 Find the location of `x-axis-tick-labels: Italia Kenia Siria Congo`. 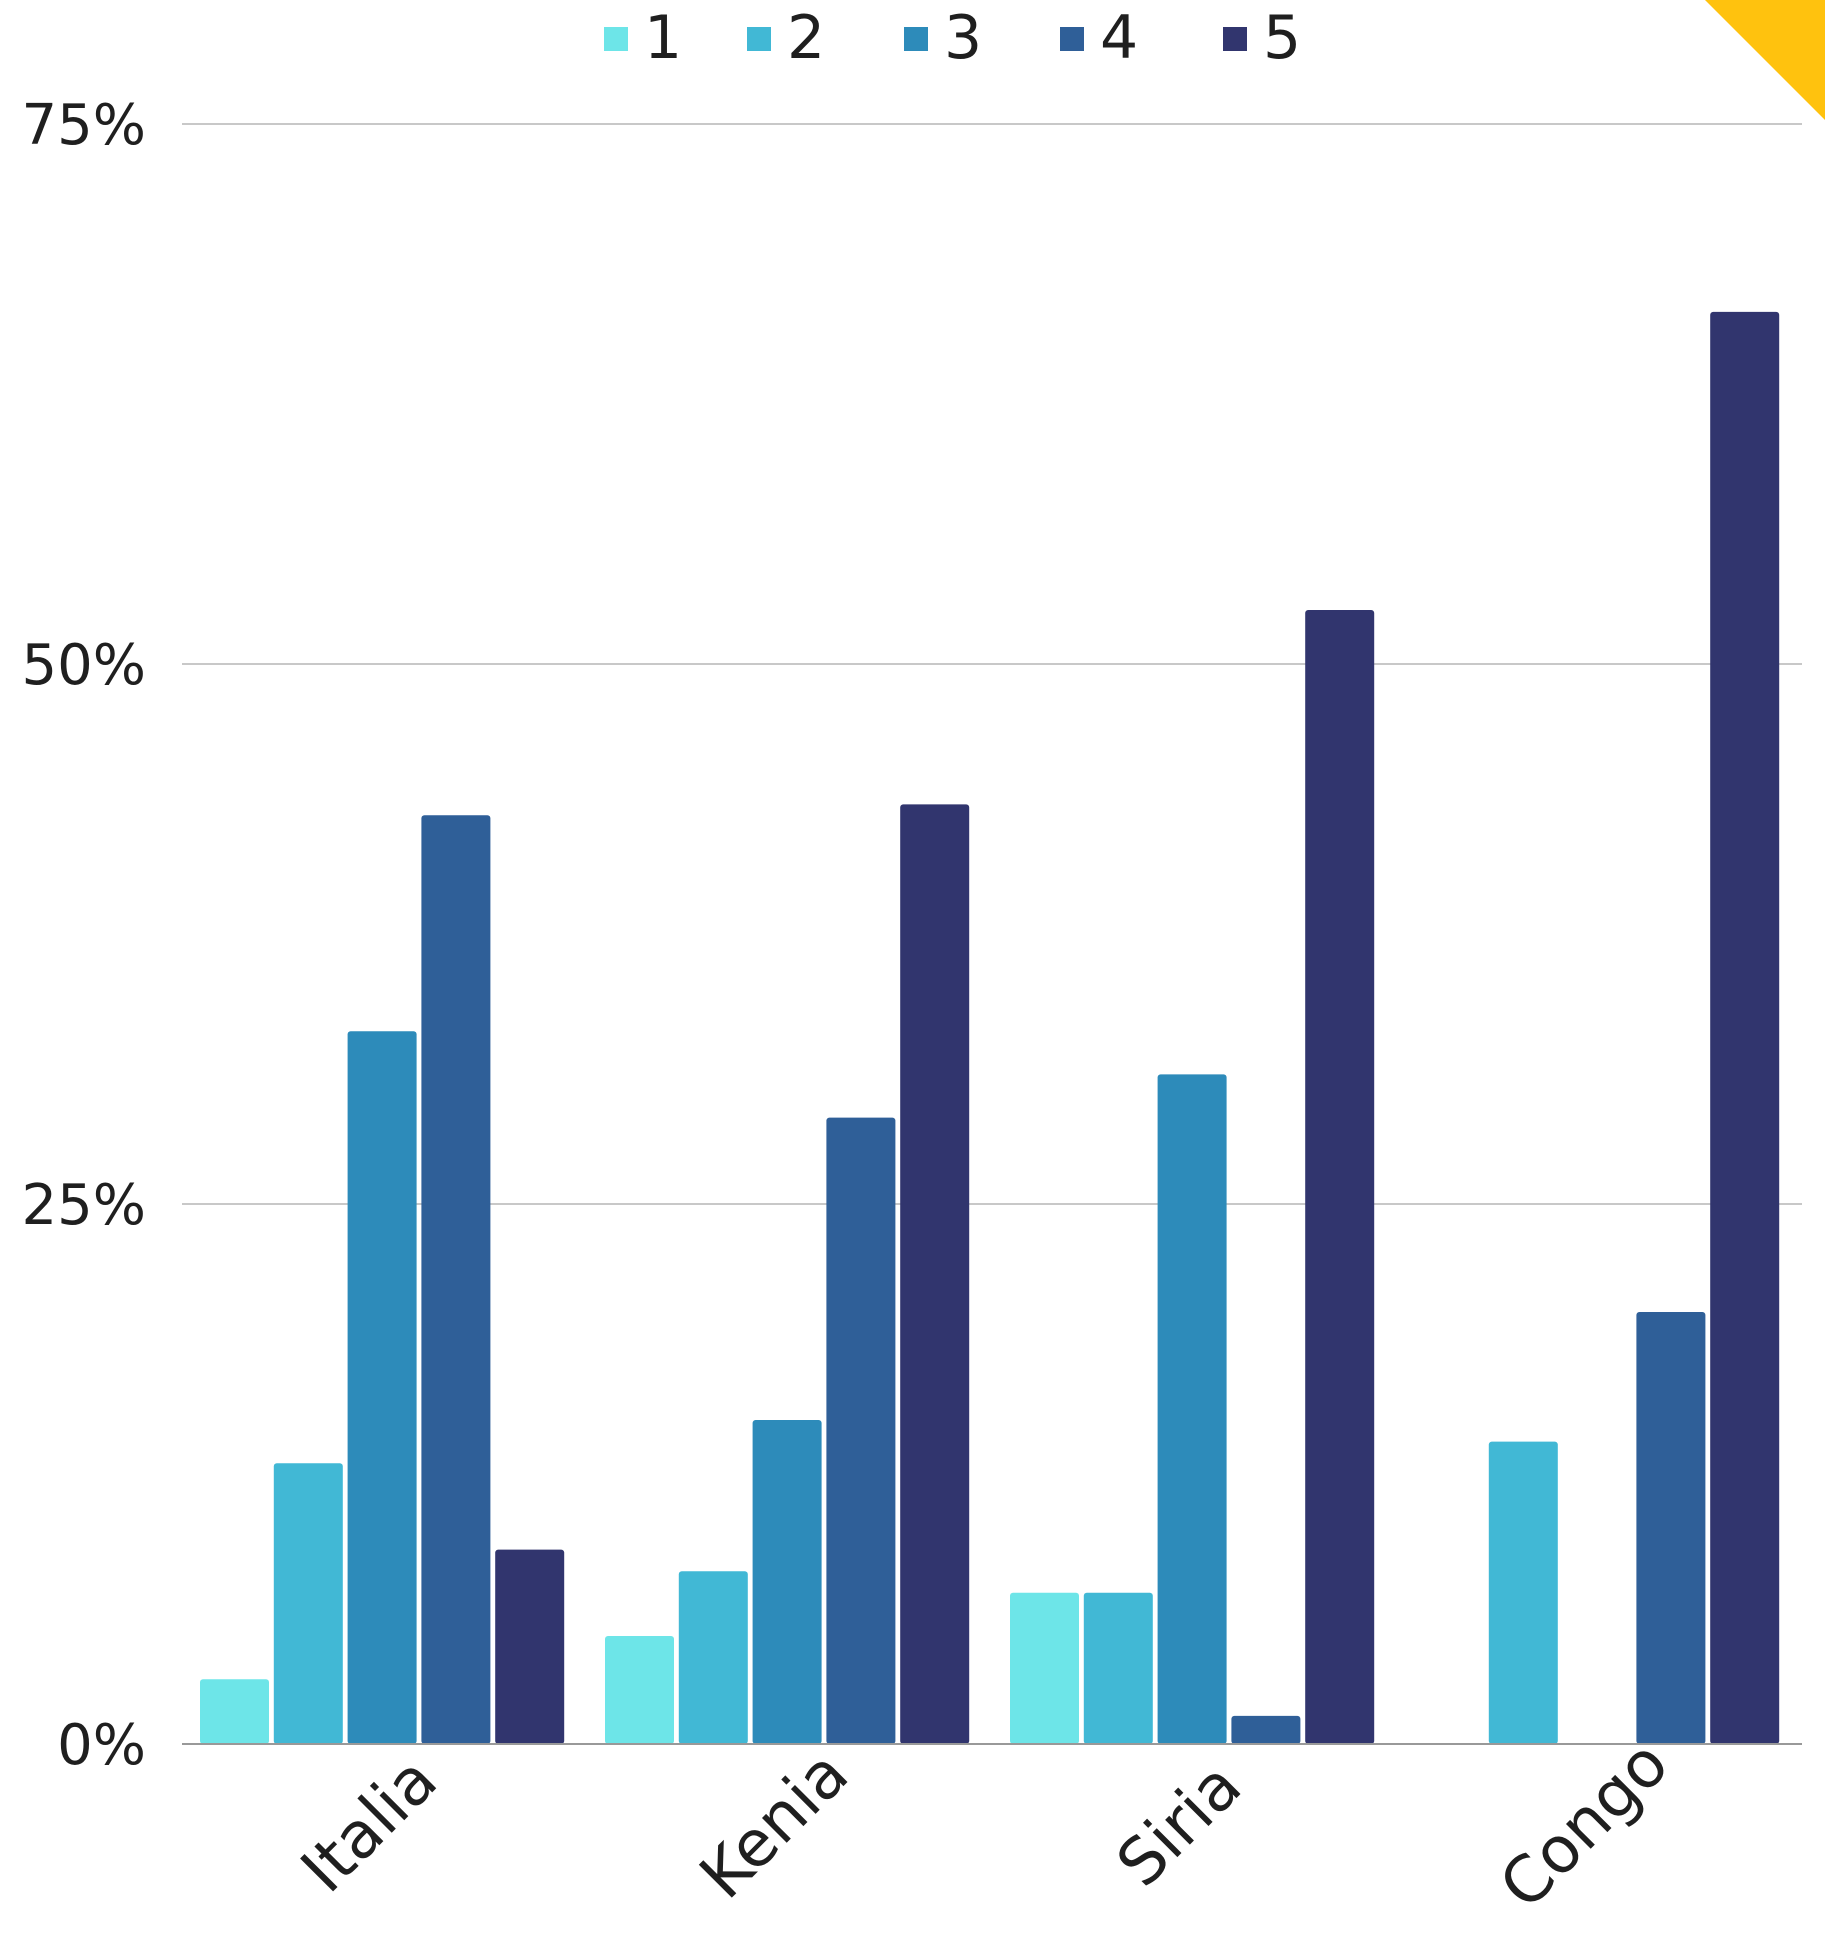

x-axis-tick-labels: Italia Kenia Siria Congo is located at coordinates (985, 1825).